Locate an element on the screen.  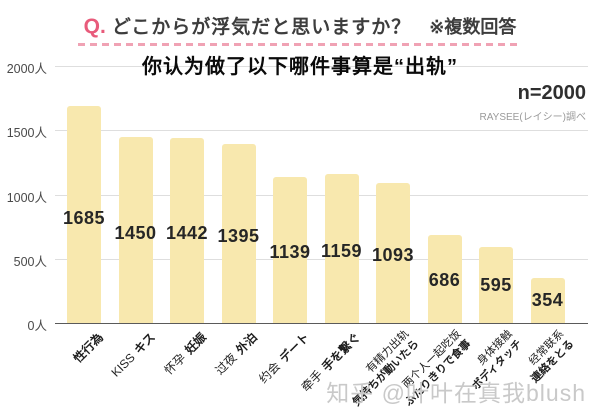
category-label: 怀孕妊娠 is located at coordinates (186, 354).